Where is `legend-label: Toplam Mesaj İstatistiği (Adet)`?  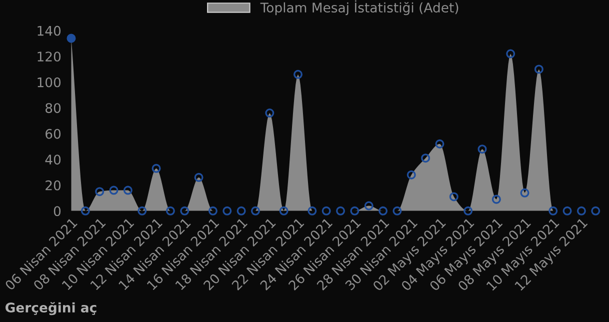
legend-label: Toplam Mesaj İstatistiği (Adet) is located at coordinates (359, 8).